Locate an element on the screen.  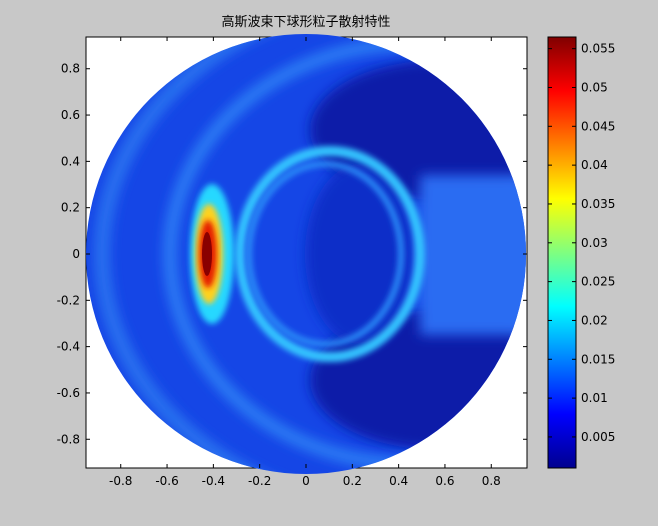
colorbar-tick-label: 0.03 is located at coordinates (594, 243).